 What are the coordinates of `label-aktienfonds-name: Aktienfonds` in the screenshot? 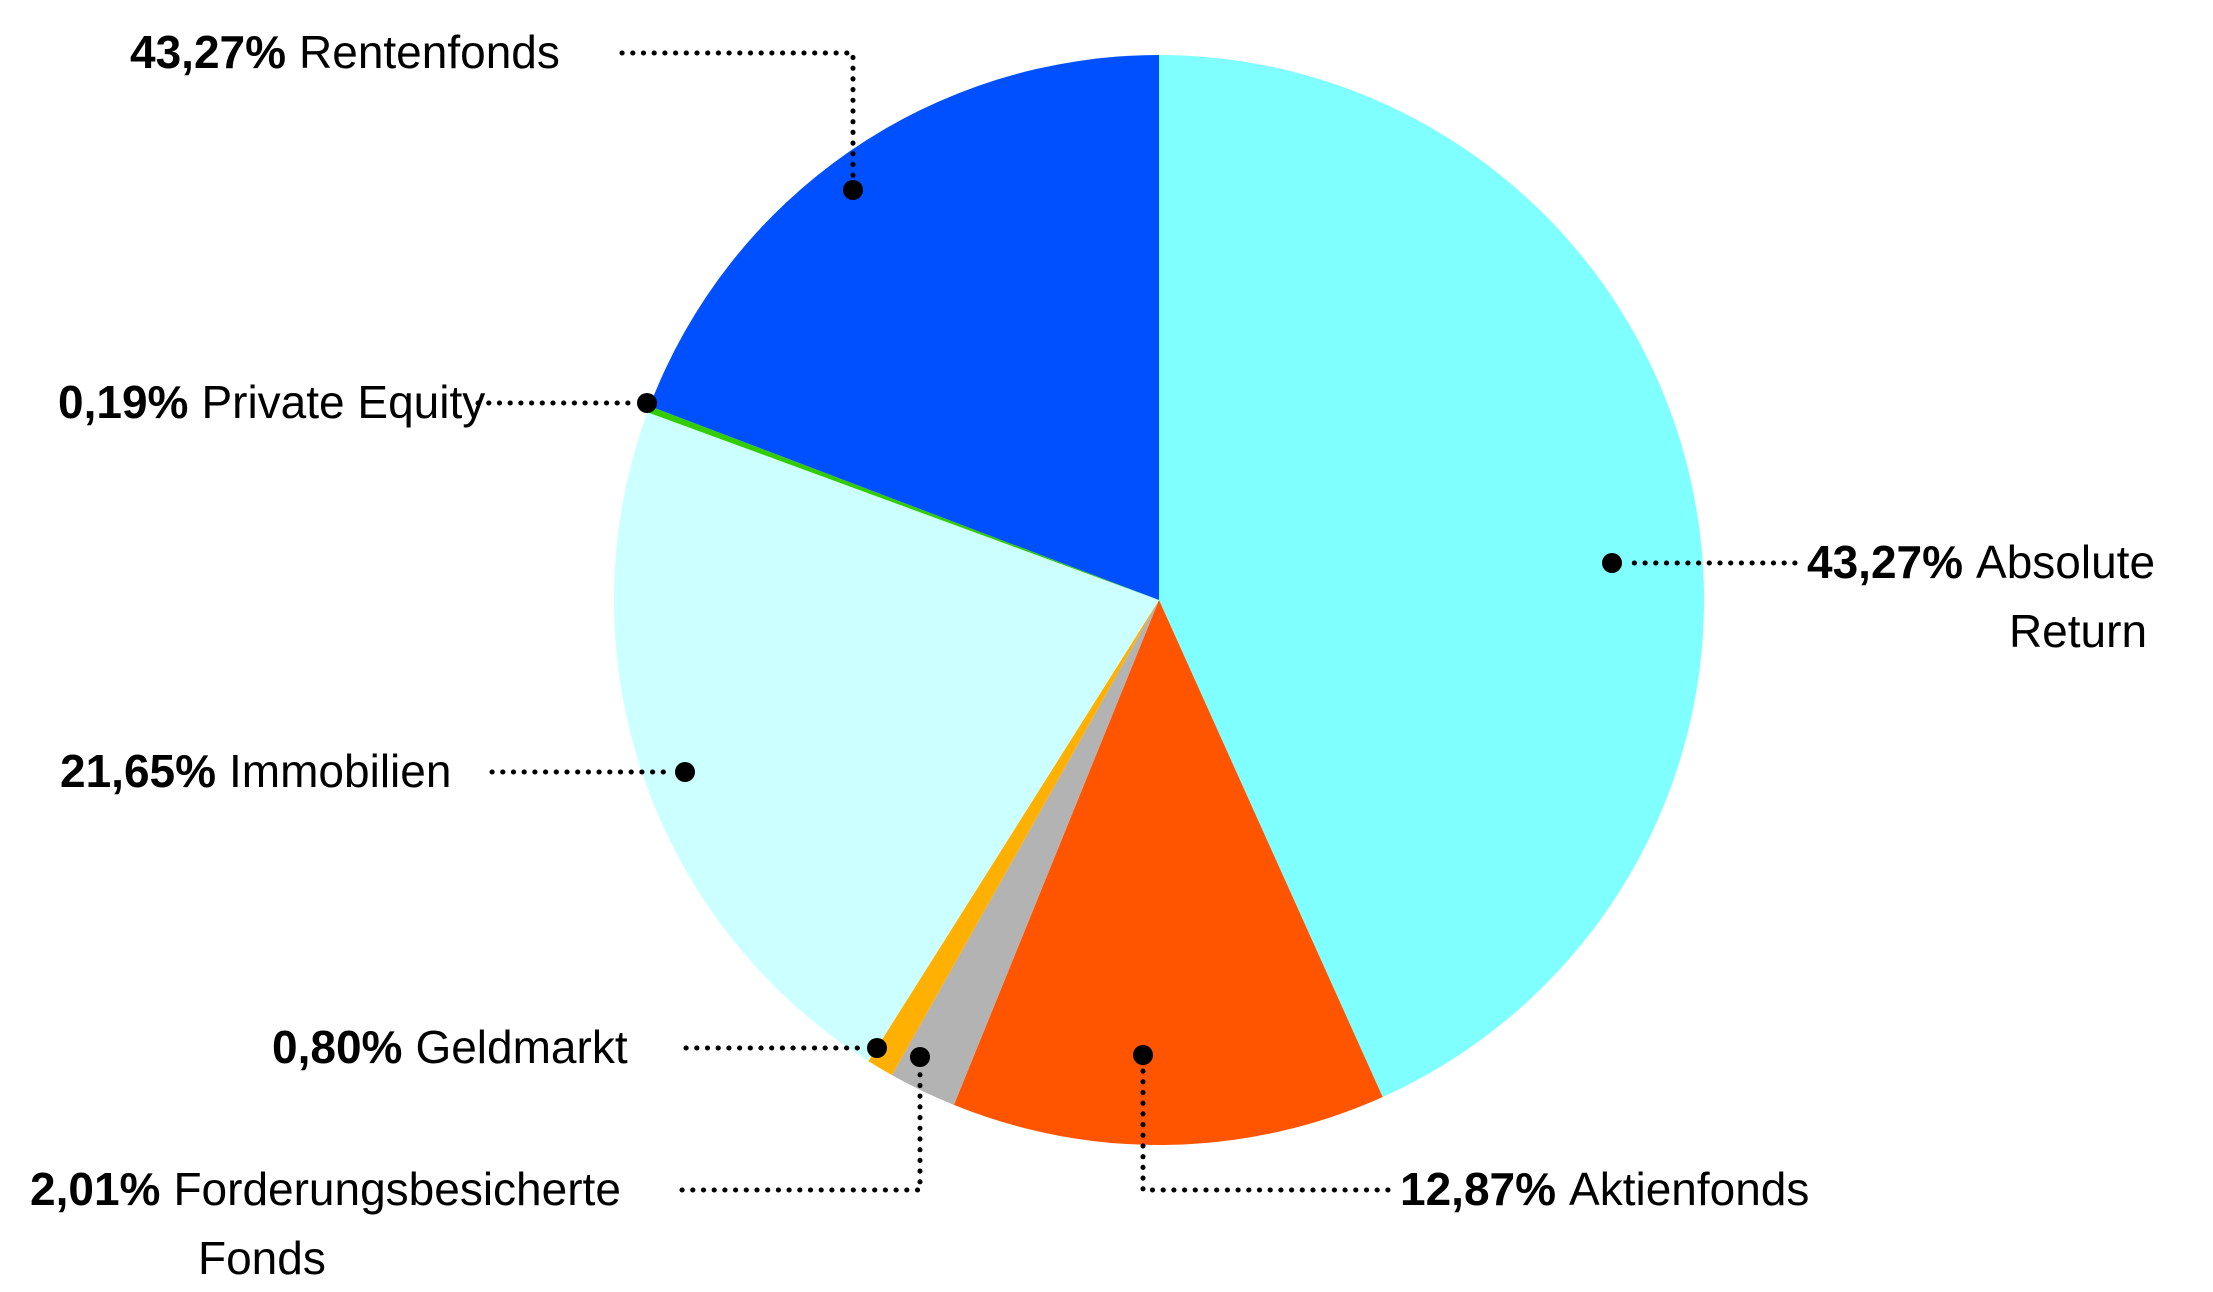 It's located at (1689, 1189).